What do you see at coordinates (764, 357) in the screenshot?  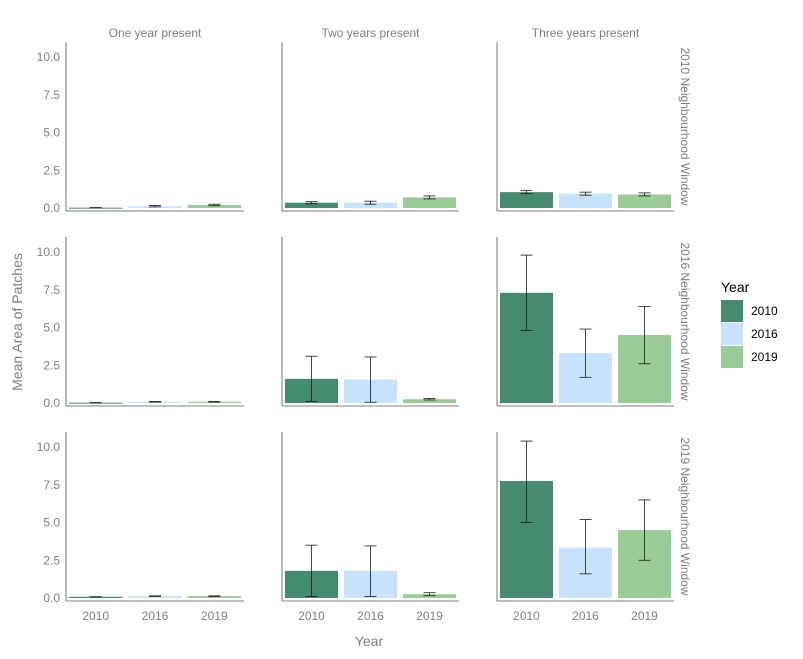 I see `legend-label-2019: 2019` at bounding box center [764, 357].